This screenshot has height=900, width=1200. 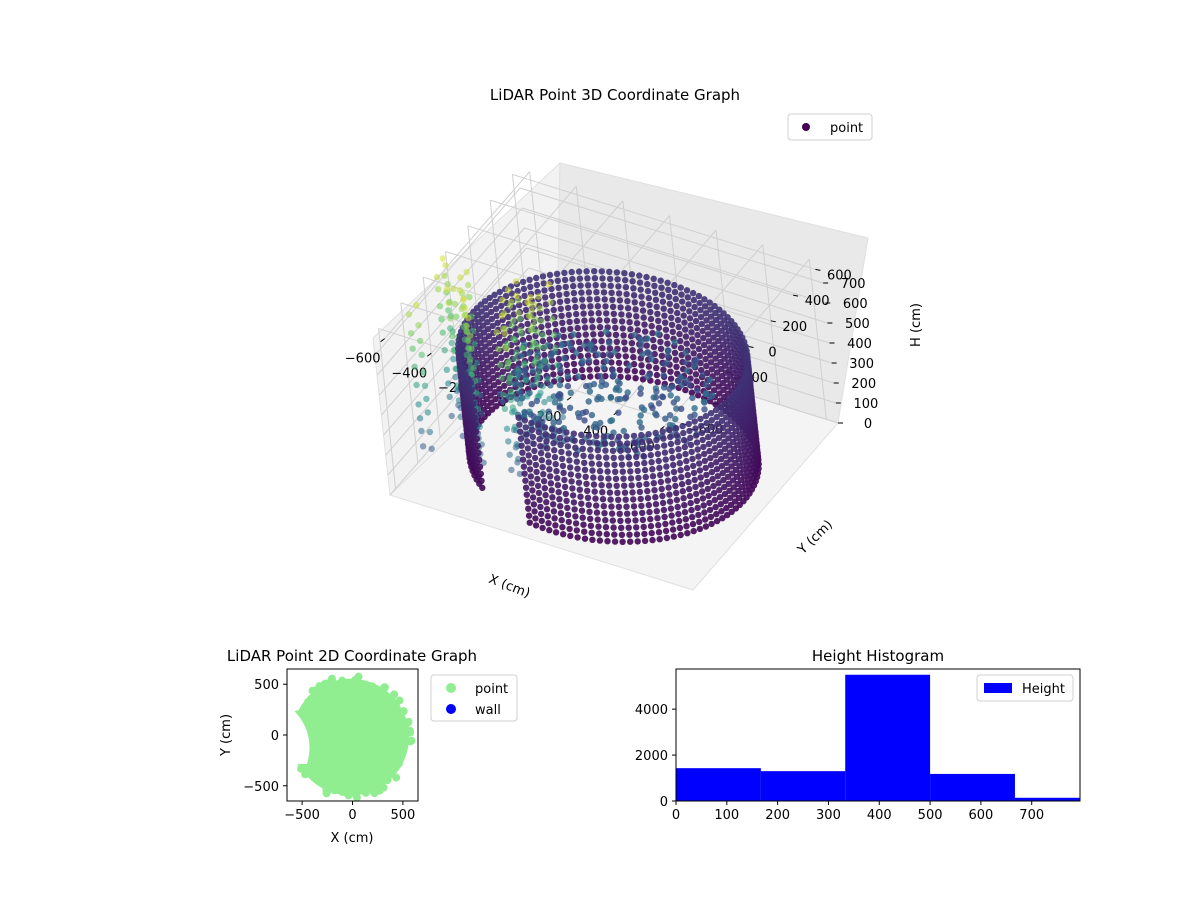 I want to click on grid-z-right, so click(x=676, y=275).